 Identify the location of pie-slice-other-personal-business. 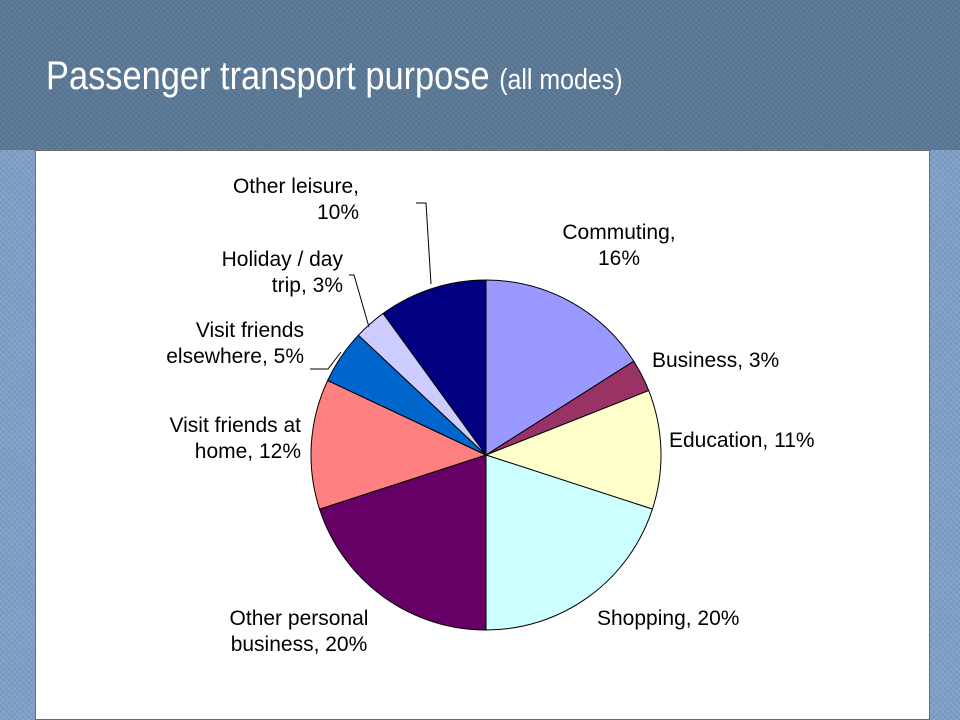
(402, 542).